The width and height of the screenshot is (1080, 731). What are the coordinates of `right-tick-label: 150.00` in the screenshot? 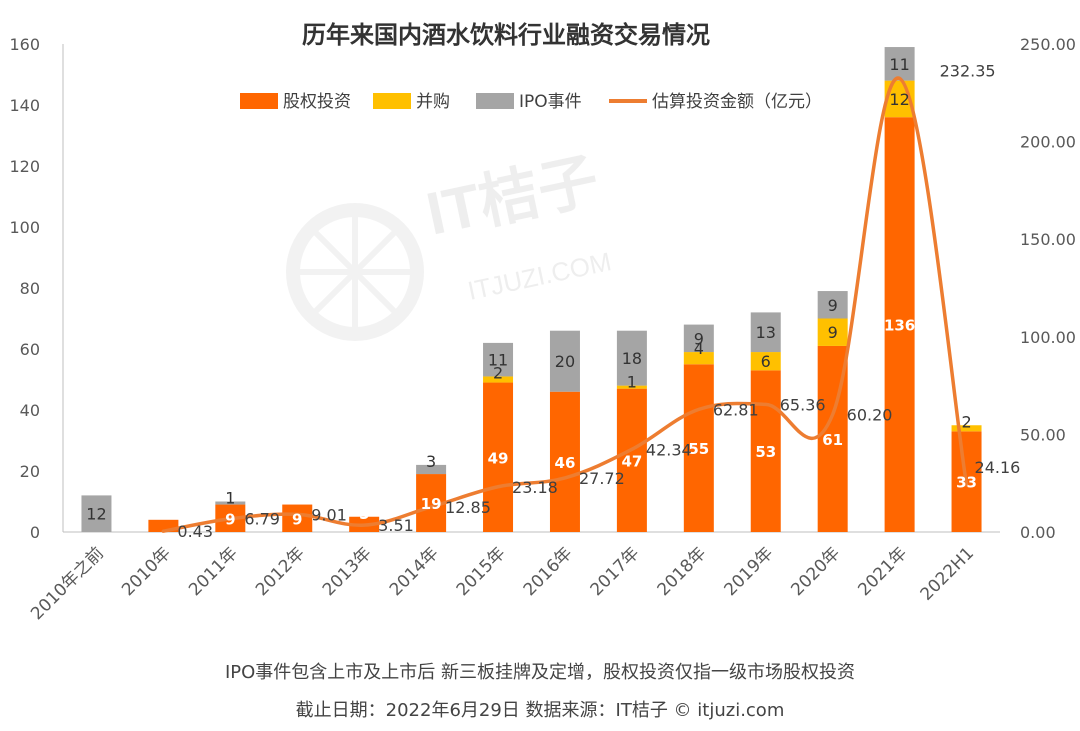 It's located at (1048, 239).